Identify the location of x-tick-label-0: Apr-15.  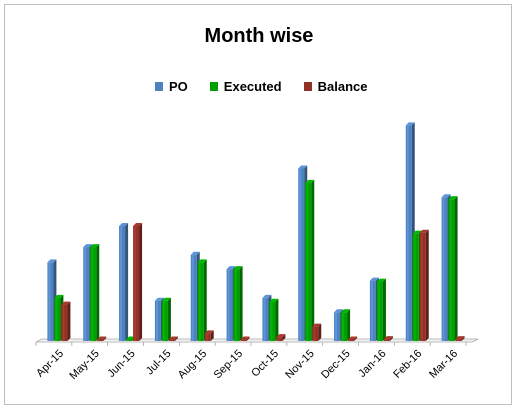
(50, 364).